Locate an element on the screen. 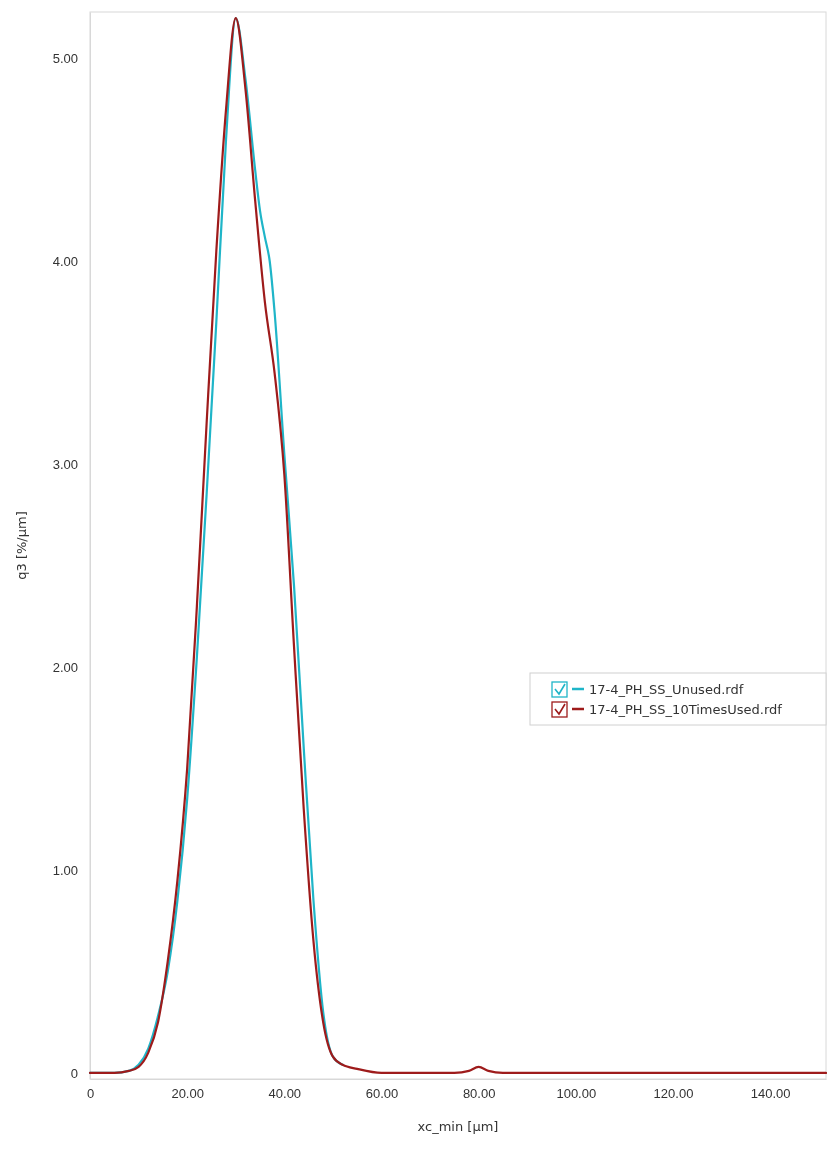 This screenshot has width=827, height=1165. x-tick-label: 0 is located at coordinates (90, 1094).